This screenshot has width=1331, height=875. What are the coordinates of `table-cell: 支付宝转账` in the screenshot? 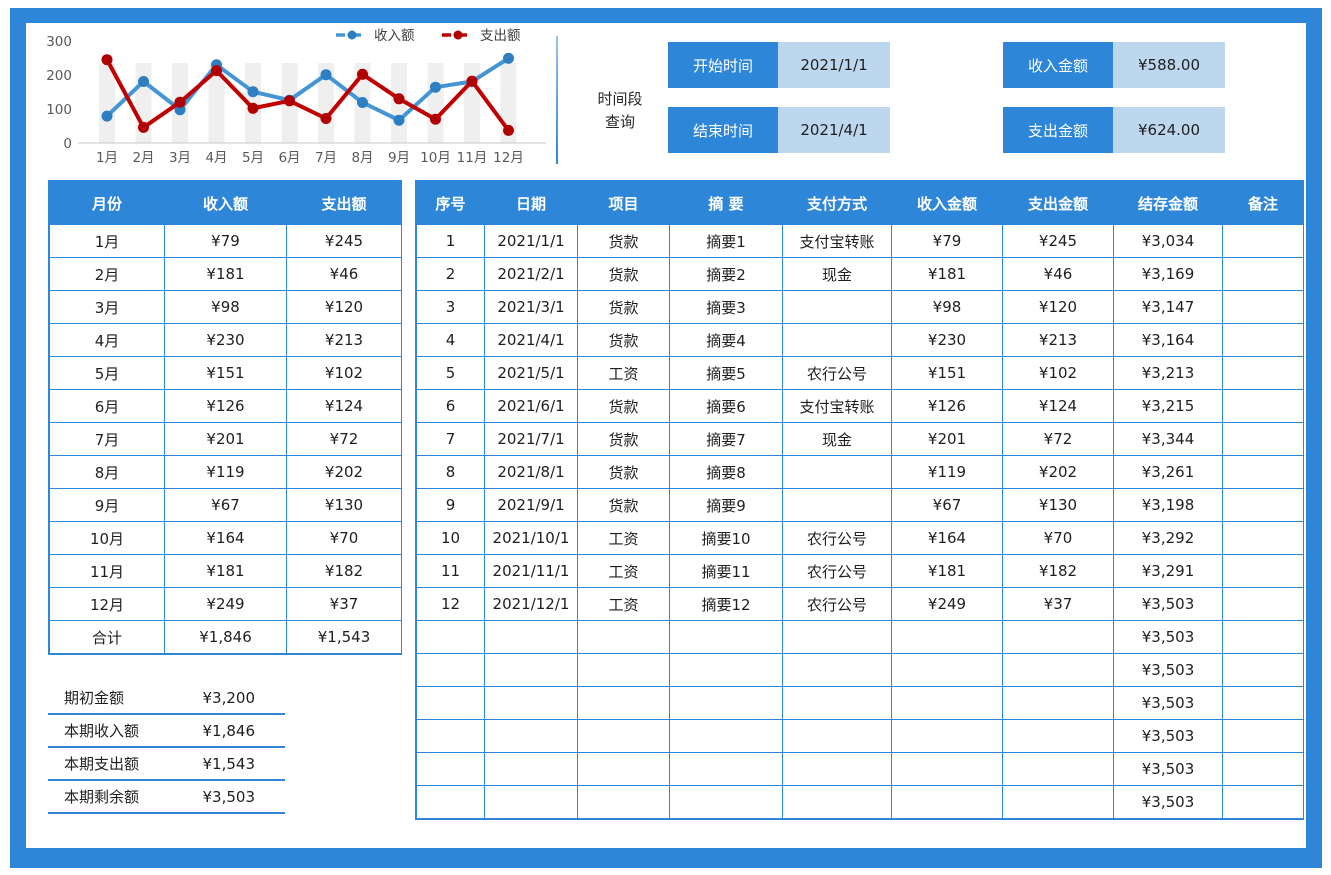 It's located at (837, 241).